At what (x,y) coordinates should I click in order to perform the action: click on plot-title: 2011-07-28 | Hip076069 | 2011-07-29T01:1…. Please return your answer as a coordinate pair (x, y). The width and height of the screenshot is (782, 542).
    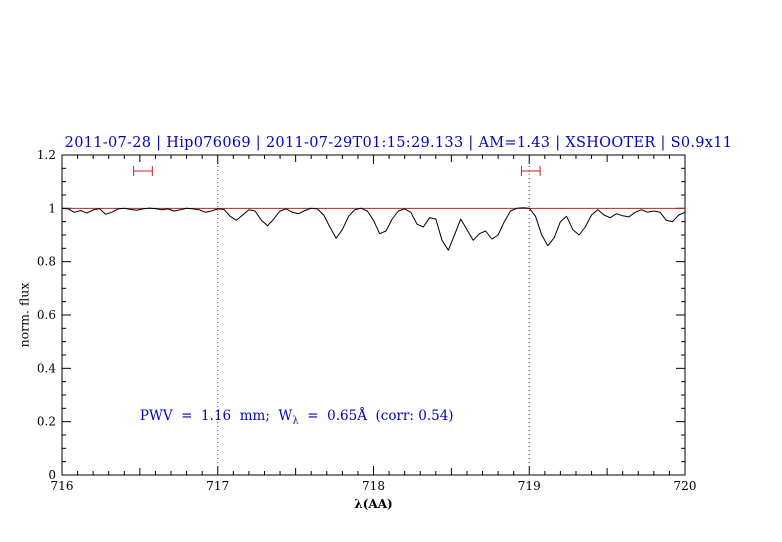
    Looking at the image, I should click on (398, 143).